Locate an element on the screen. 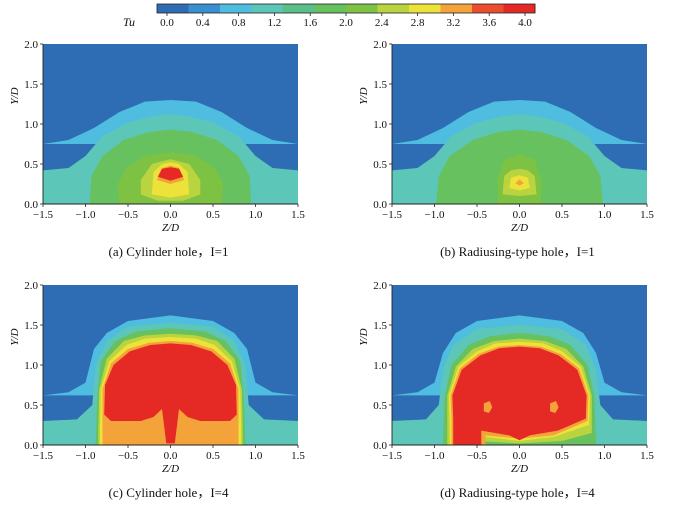 The height and width of the screenshot is (508, 676). colorbar-tick-label: 0.0 is located at coordinates (167, 23).